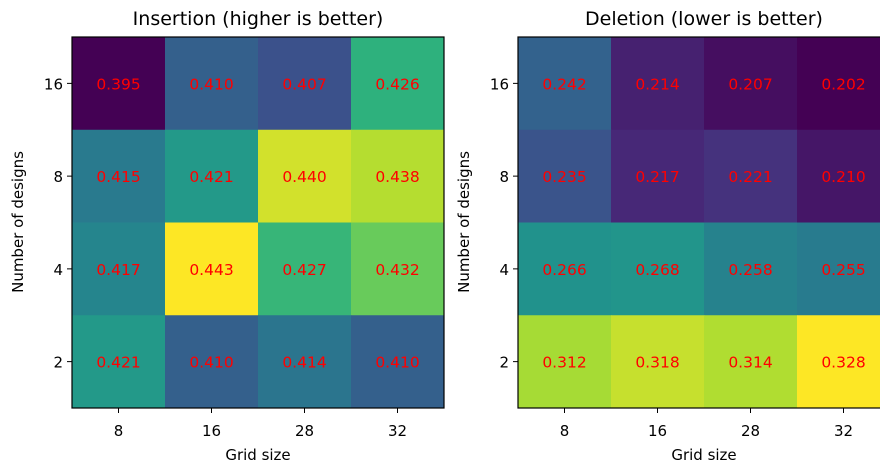  What do you see at coordinates (504, 270) in the screenshot?
I see `deletion-y-tick-label: 4` at bounding box center [504, 270].